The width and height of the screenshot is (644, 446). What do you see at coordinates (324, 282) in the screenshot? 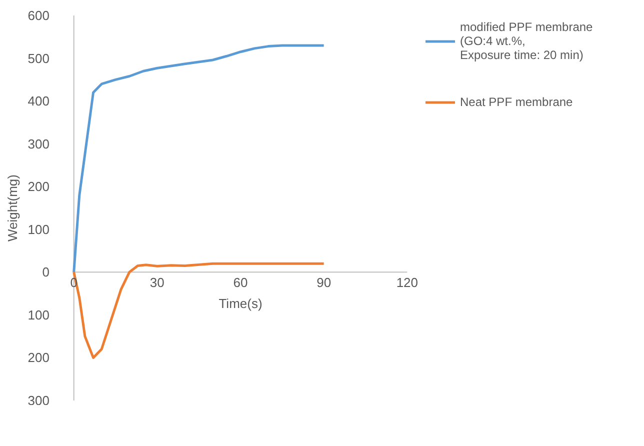
I see `x-tick-label: 90` at bounding box center [324, 282].